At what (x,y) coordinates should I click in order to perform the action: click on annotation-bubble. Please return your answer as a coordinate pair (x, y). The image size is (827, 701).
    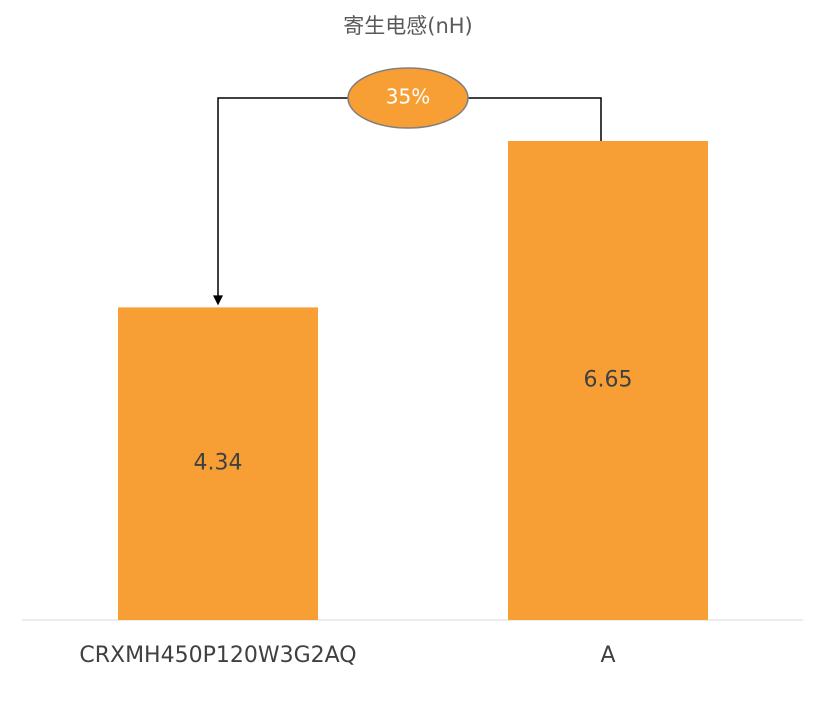
    Looking at the image, I should click on (408, 98).